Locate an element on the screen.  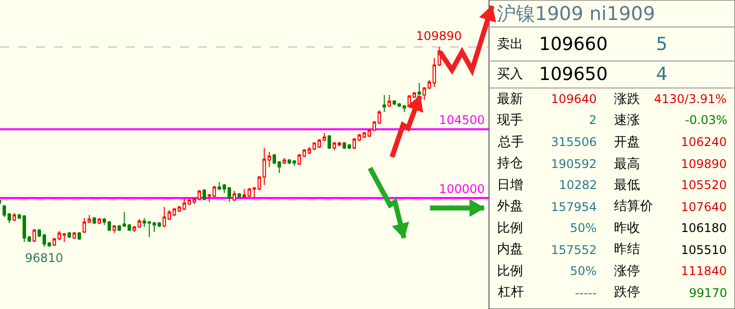
text: 190592 is located at coordinates (574, 164).